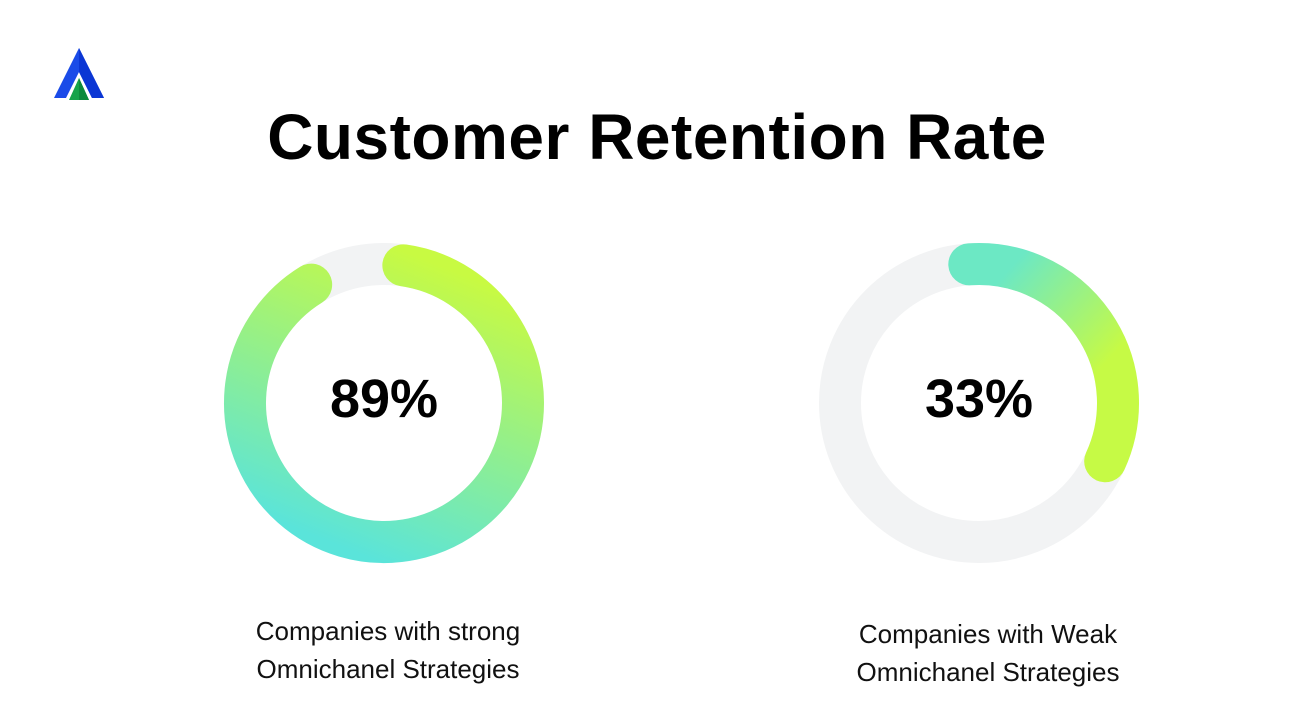  What do you see at coordinates (979, 399) in the screenshot?
I see `percent-value: 33%` at bounding box center [979, 399].